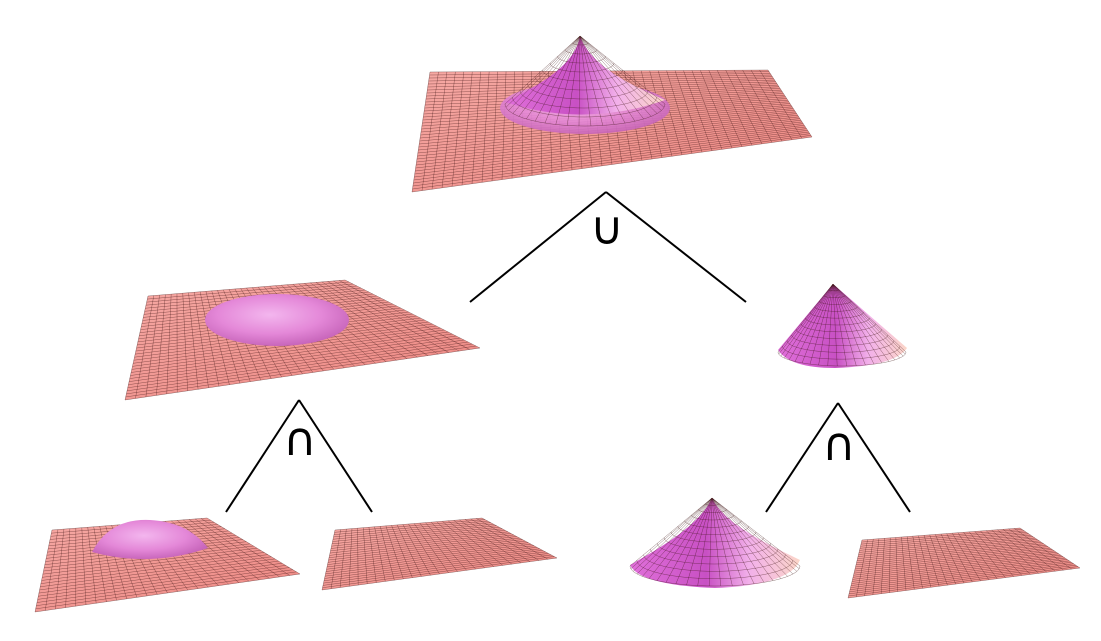 This screenshot has width=1101, height=641. What do you see at coordinates (802, 457) in the screenshot?
I see `edge-right-a` at bounding box center [802, 457].